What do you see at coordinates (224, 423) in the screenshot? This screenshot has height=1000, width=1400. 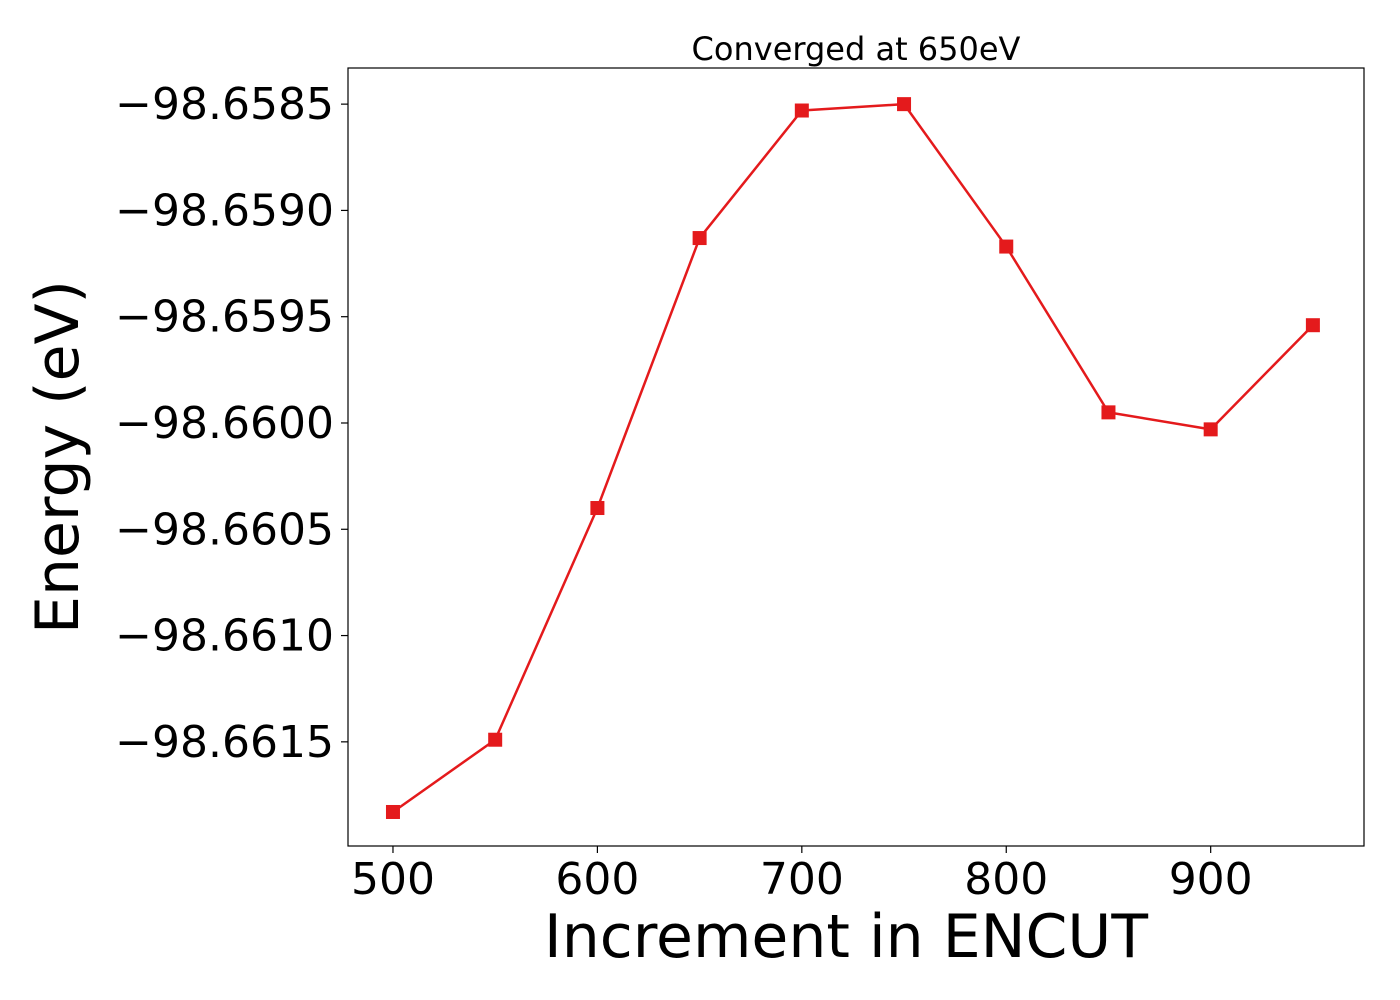 I see `y-tick-label: −98.6600` at bounding box center [224, 423].